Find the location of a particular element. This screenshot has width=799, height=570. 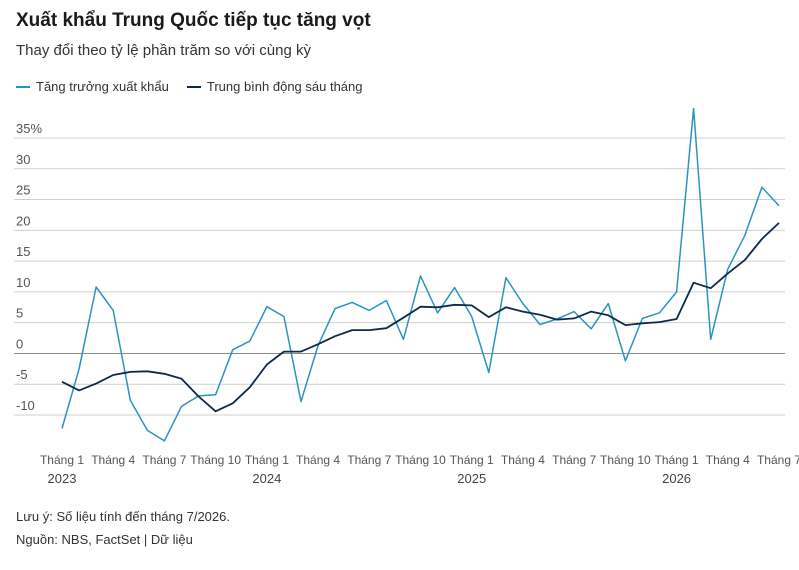

y-tick-label: 0 is located at coordinates (19, 343).